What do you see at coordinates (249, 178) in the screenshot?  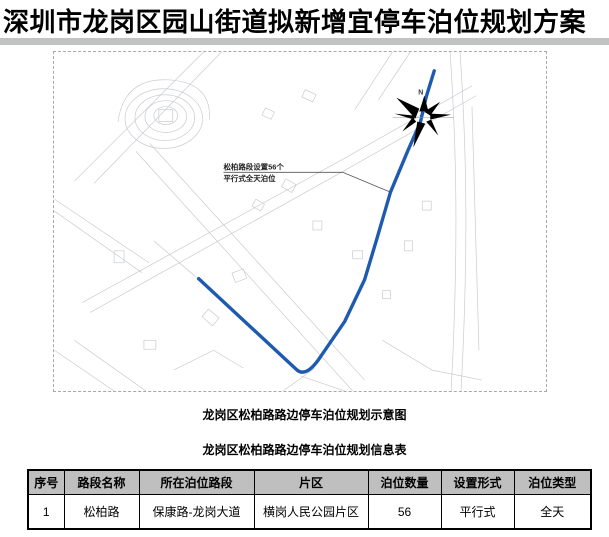 I see `route-annotation-line2: 平行式全天泊位` at bounding box center [249, 178].